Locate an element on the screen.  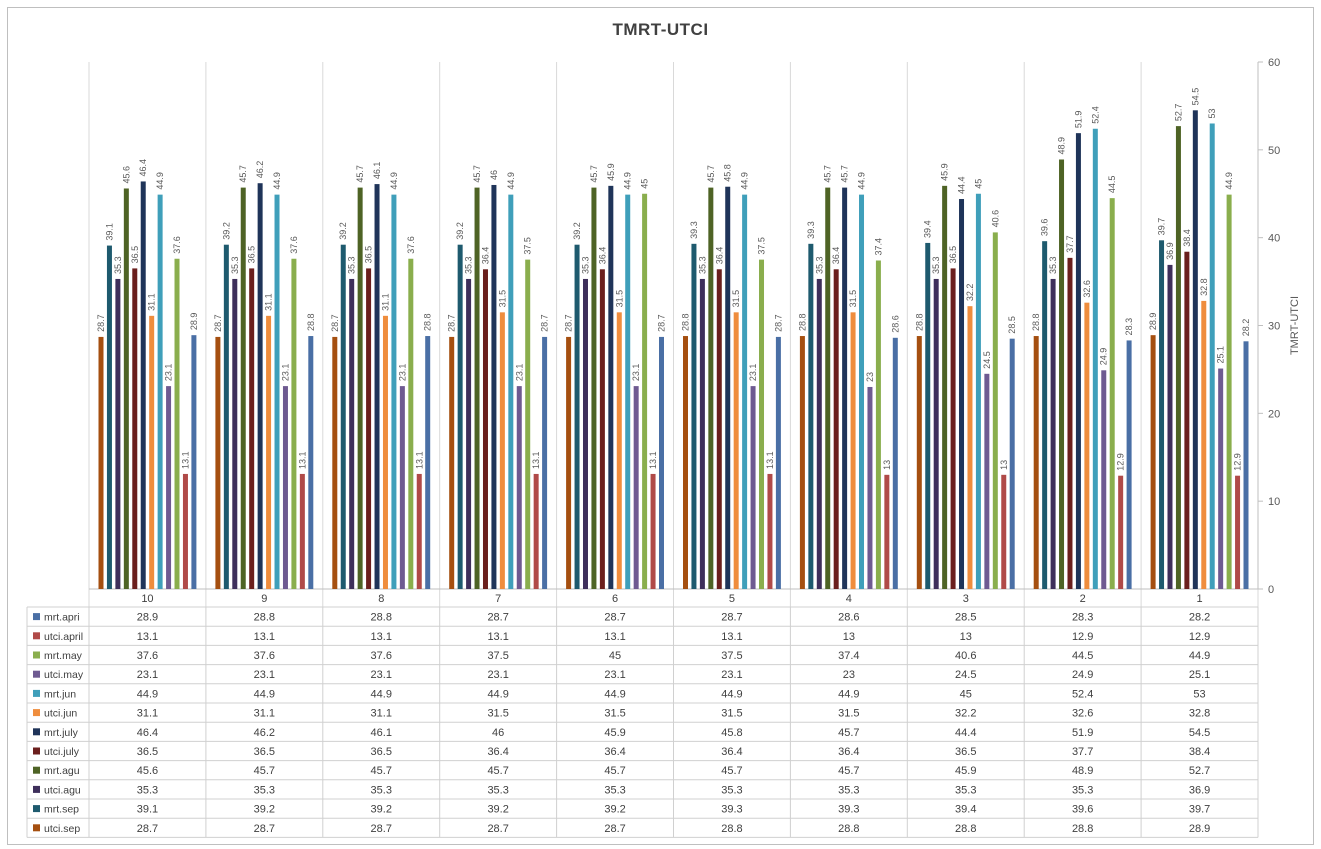
data-label: 23.1 is located at coordinates (519, 373).